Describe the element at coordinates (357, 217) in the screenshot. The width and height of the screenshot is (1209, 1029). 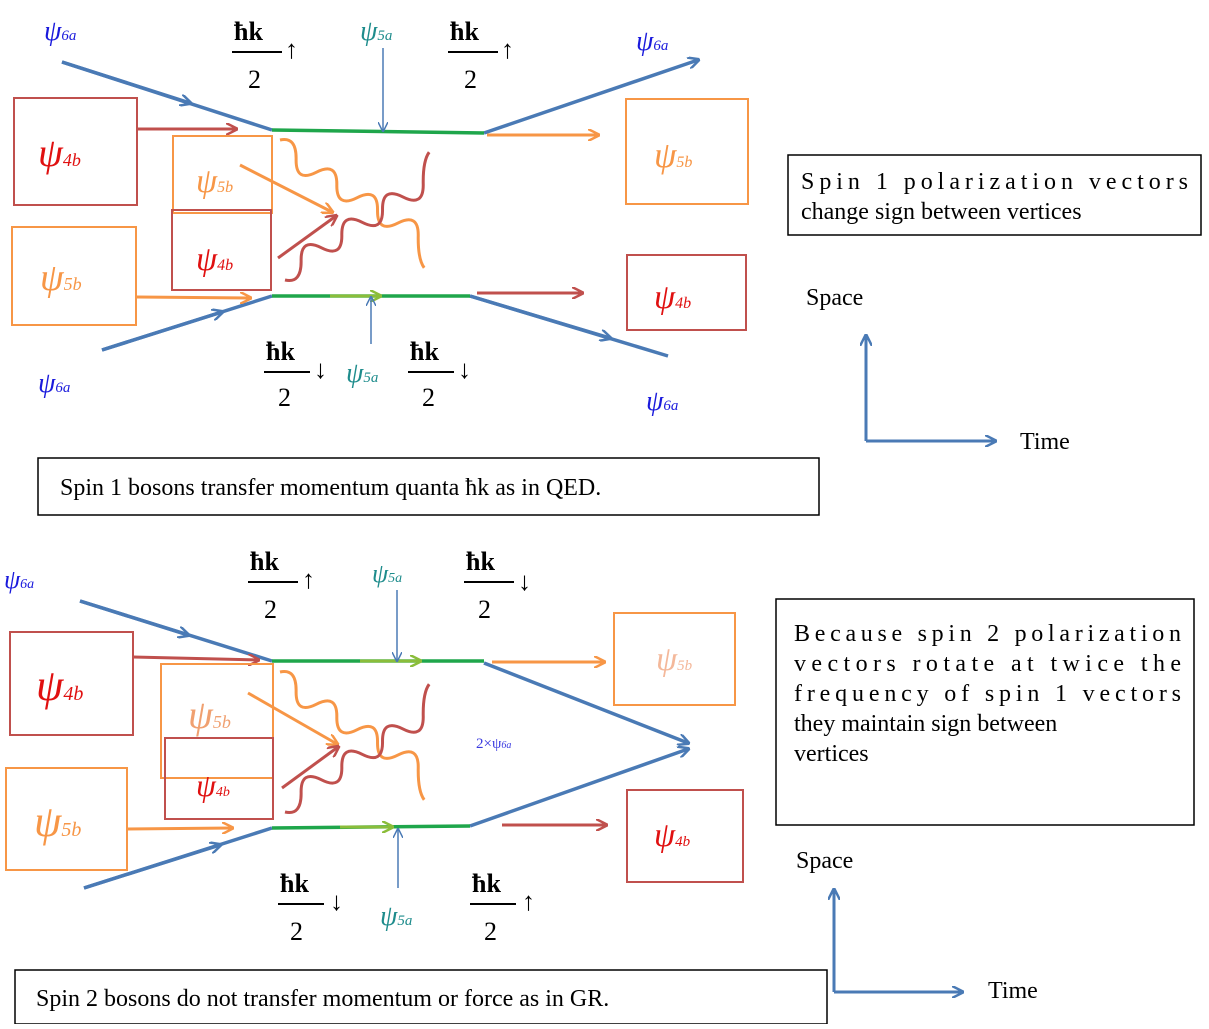
I see `top-red-boson-wave` at that location.